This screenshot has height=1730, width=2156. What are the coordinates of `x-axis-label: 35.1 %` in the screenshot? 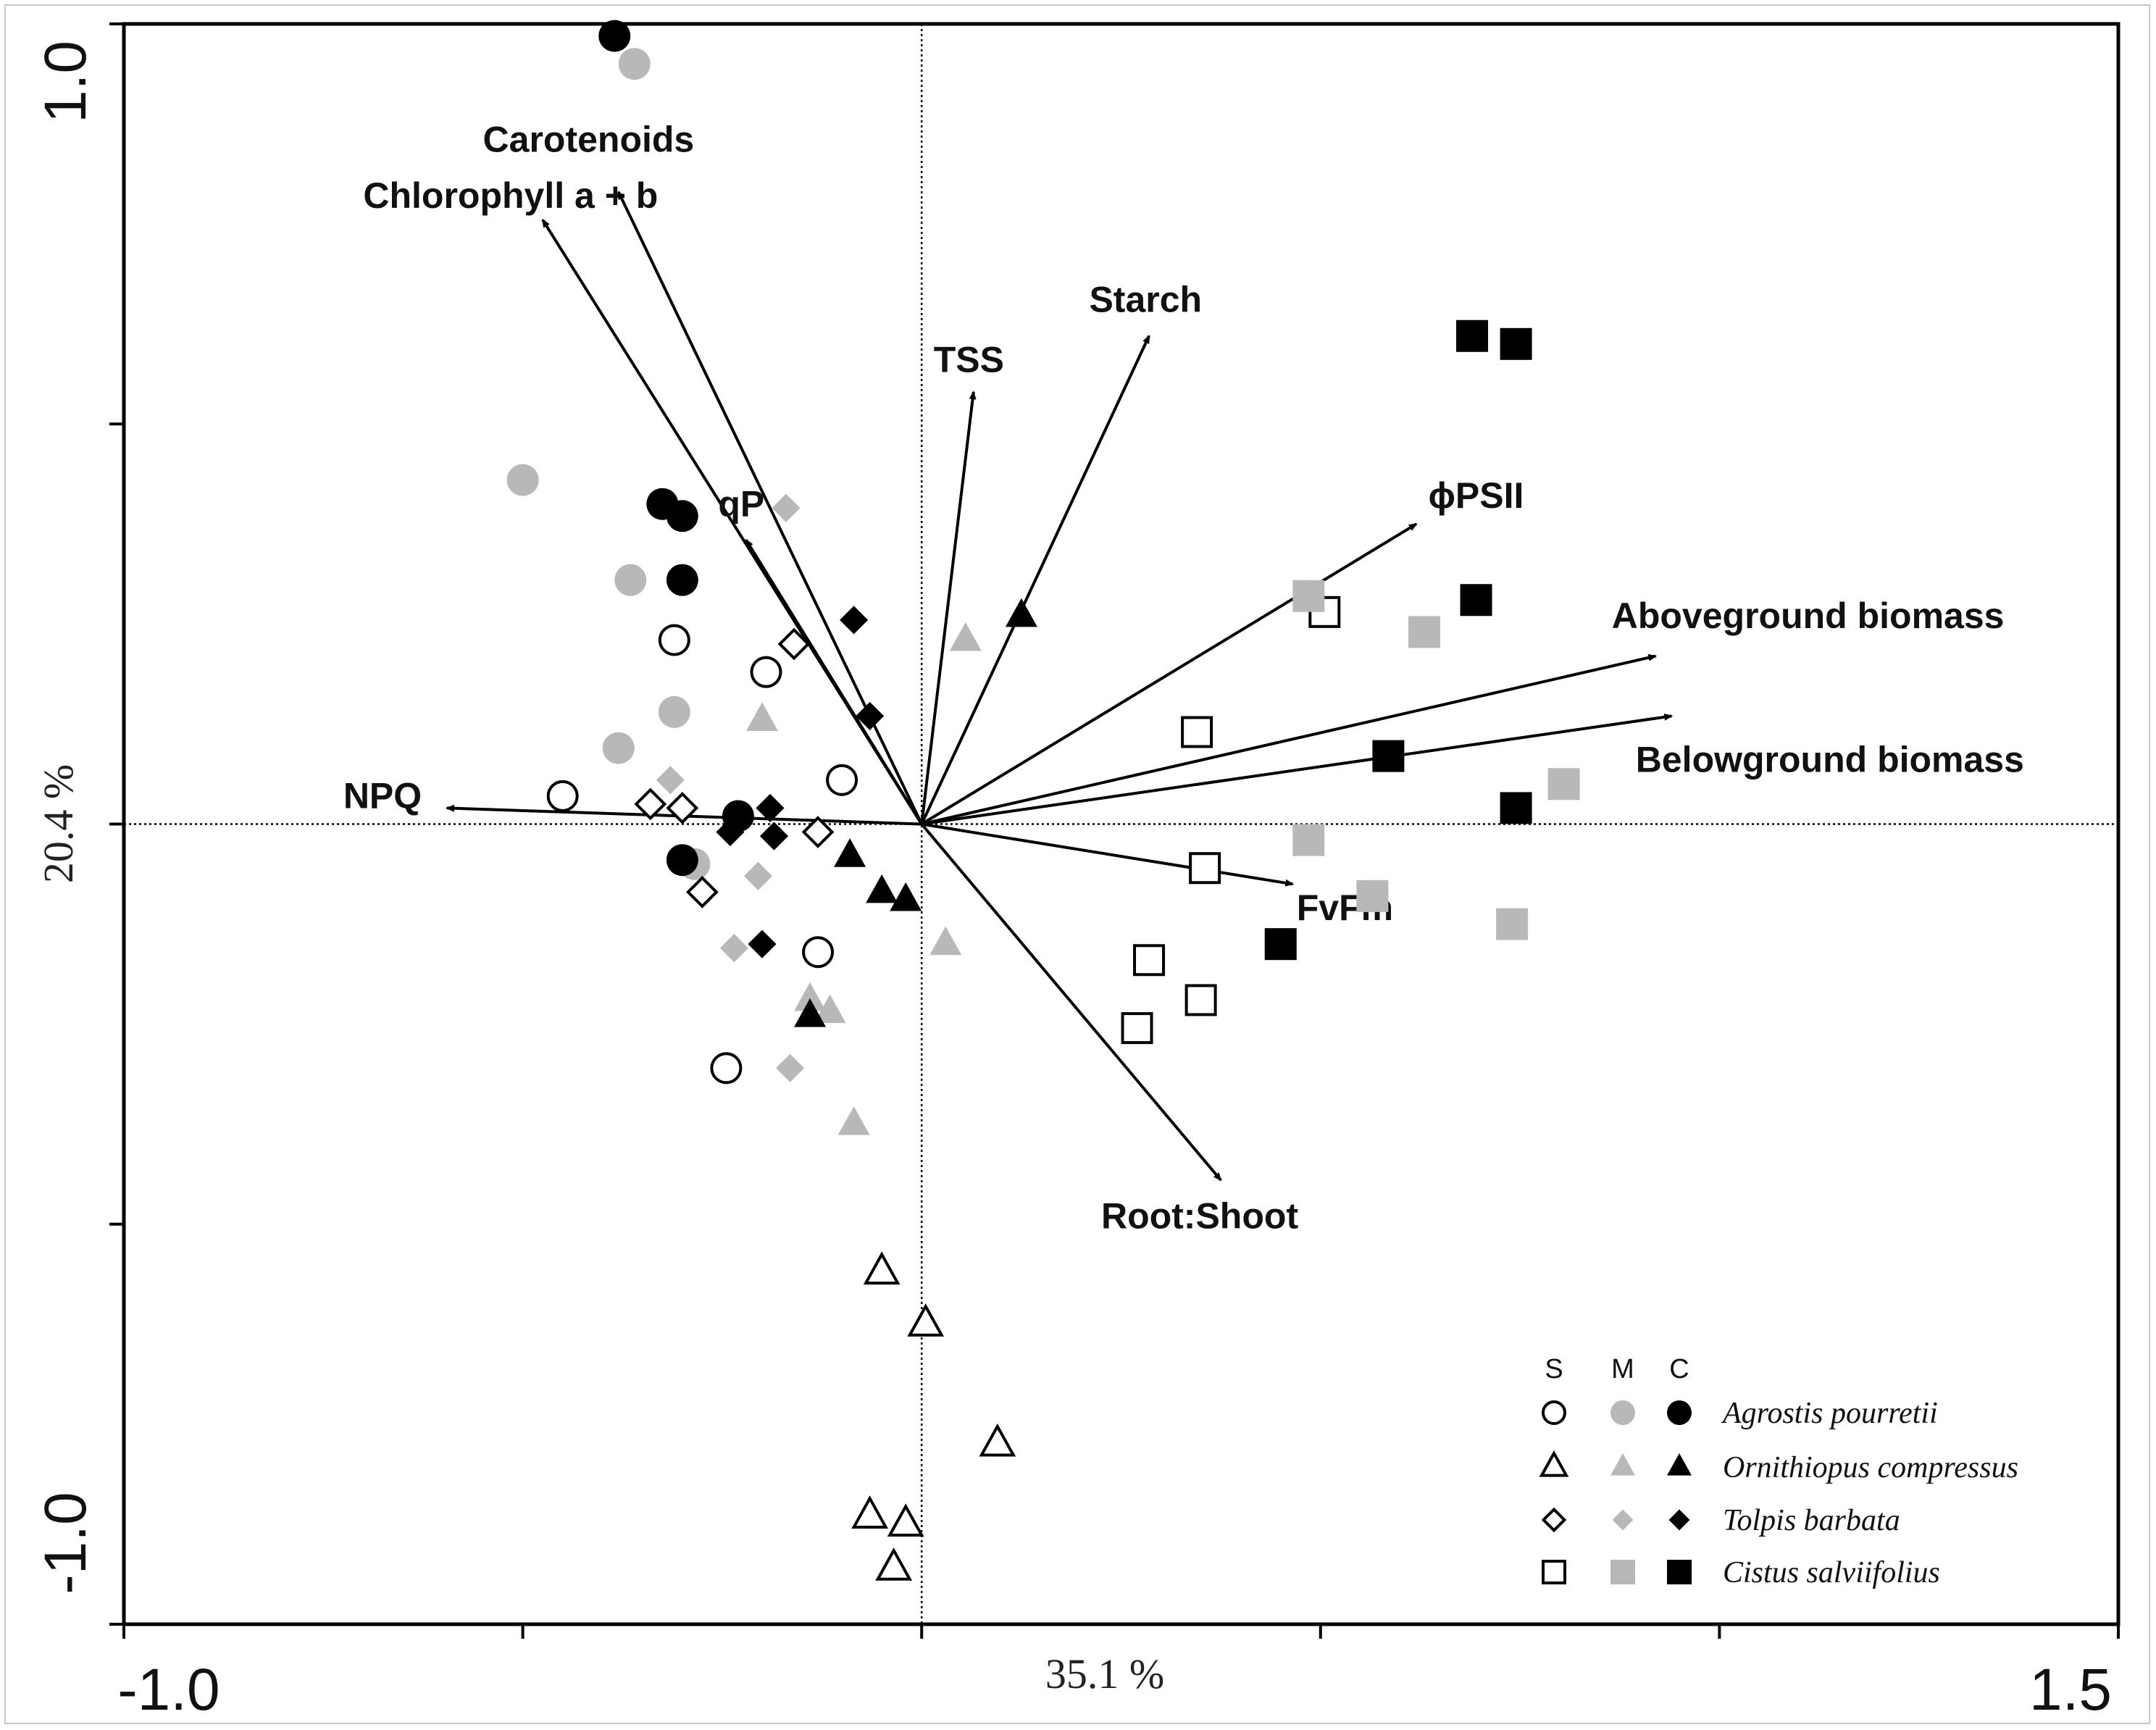 It's located at (1105, 1674).